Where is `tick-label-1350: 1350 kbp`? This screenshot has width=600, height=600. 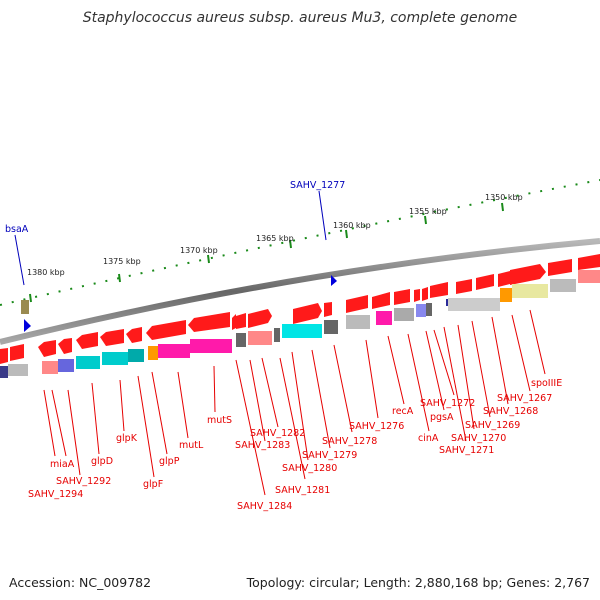 tick-label-1350: 1350 kbp is located at coordinates (504, 197).